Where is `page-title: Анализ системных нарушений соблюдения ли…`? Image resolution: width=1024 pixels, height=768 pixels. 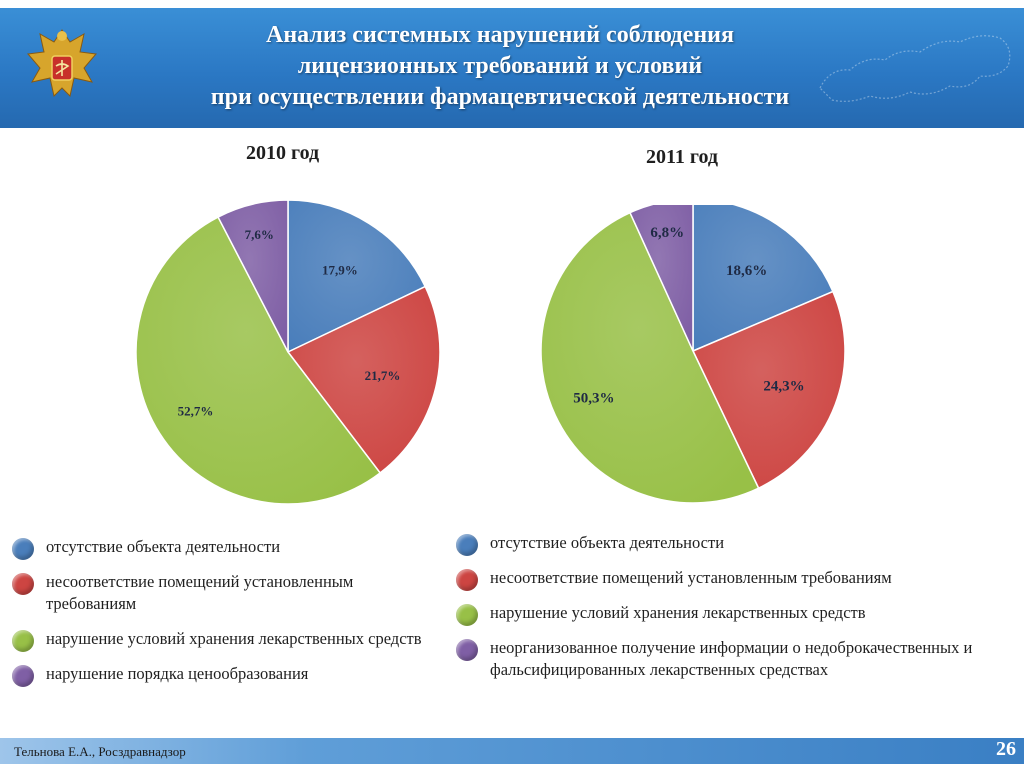
page-title: Анализ системных нарушений соблюдения ли… is located at coordinates (500, 66).